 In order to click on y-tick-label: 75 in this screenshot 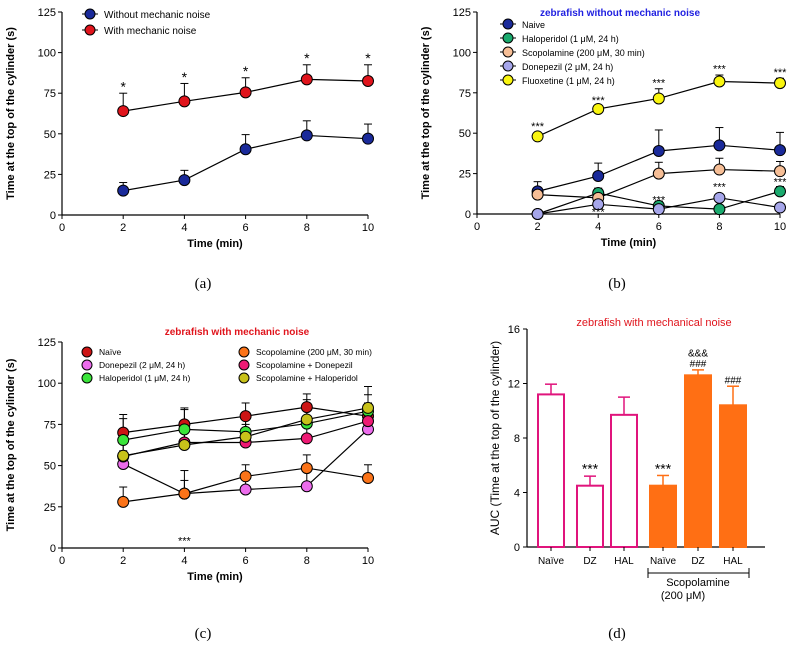, I will do `click(465, 94)`.